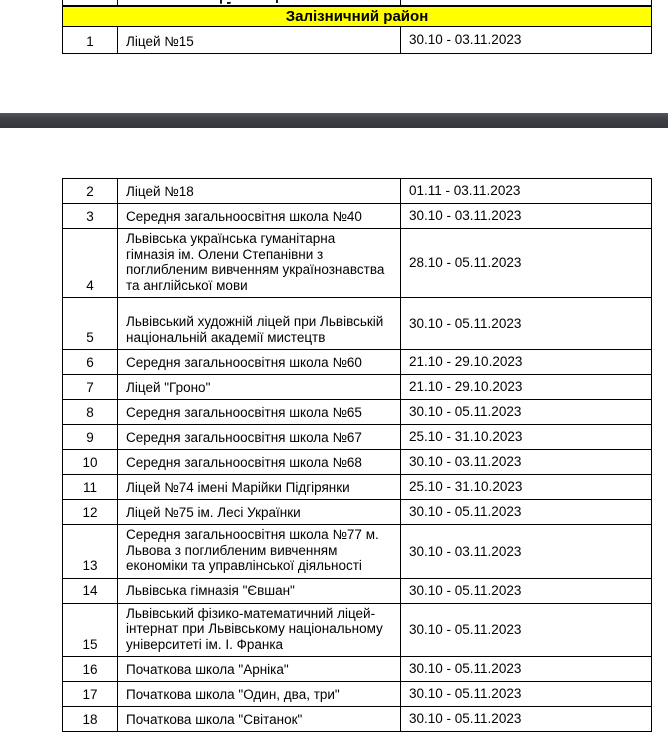 The image size is (668, 732). What do you see at coordinates (526, 387) in the screenshot?
I see `dates-cell: 21.10 - 29.10.2023` at bounding box center [526, 387].